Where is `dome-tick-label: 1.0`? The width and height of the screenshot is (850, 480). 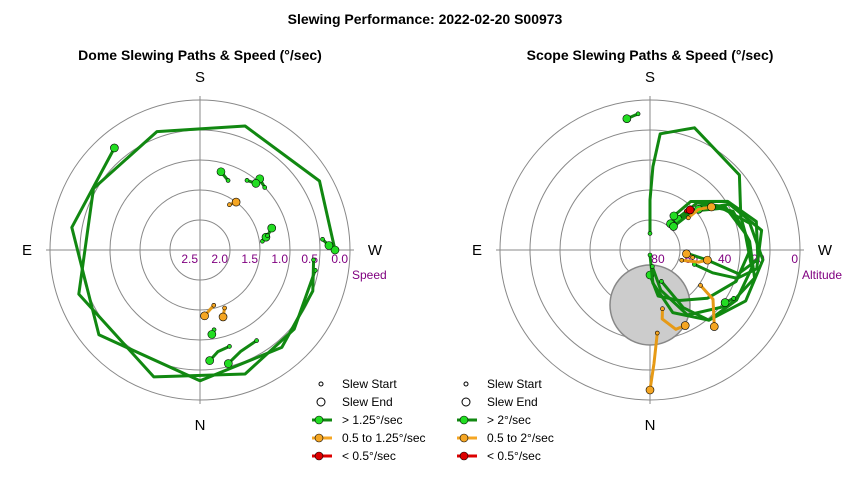 dome-tick-label: 1.0 is located at coordinates (279, 259).